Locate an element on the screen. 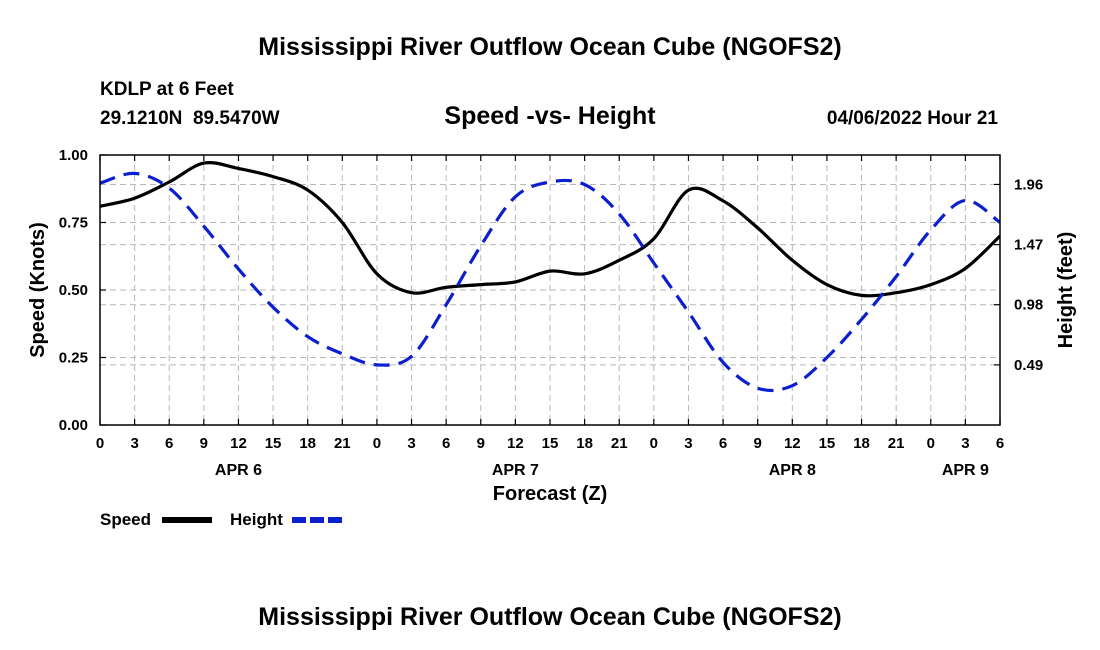 The height and width of the screenshot is (650, 1100). forecast-datetime: 04/06/2022 Hour 21 is located at coordinates (913, 118).